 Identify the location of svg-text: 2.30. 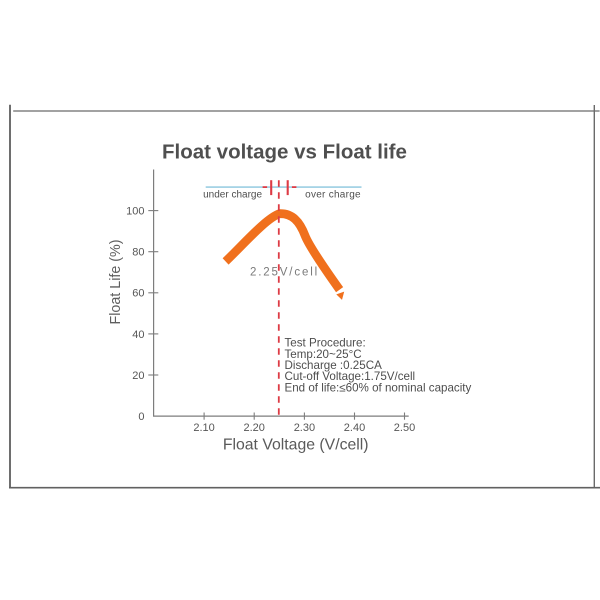
(304, 428).